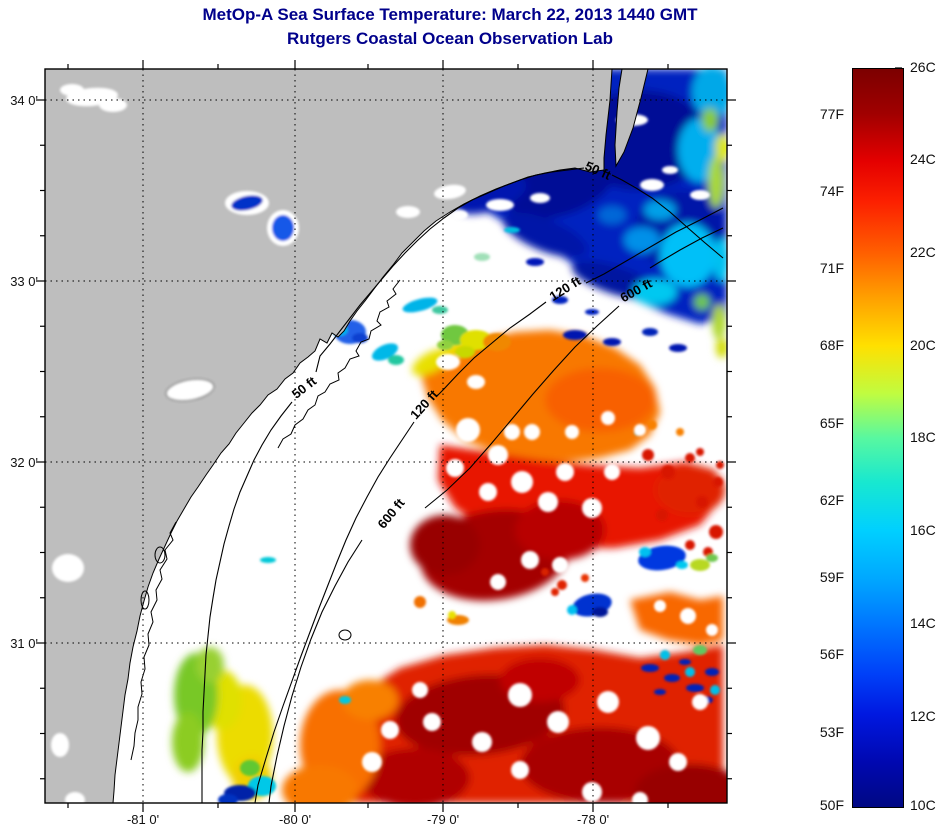 The width and height of the screenshot is (936, 832). Describe the element at coordinates (923, 67) in the screenshot. I see `colorbar-celsius-label: 26C` at that location.